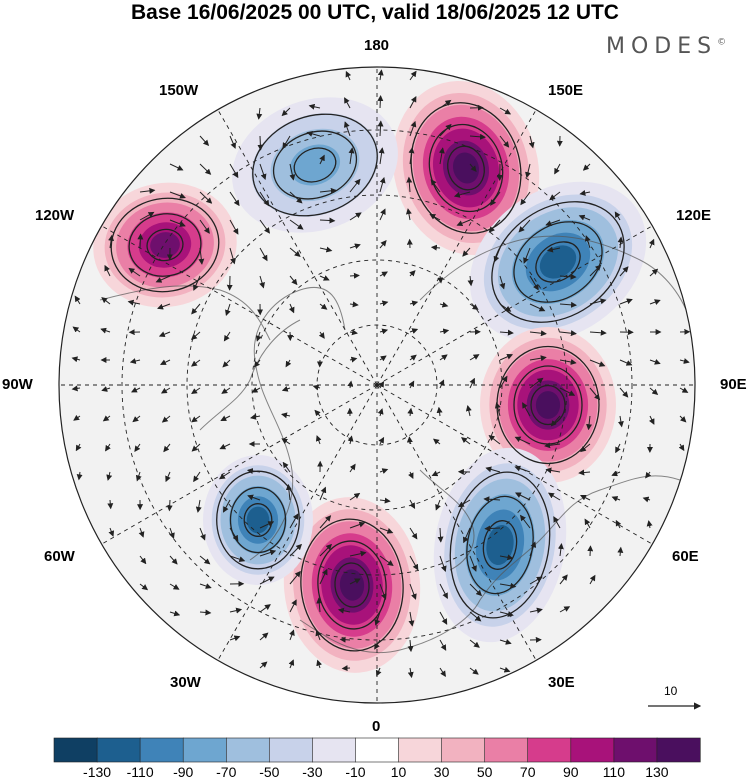 This screenshot has height=783, width=750. I want to click on contour-group, so click(315, 165).